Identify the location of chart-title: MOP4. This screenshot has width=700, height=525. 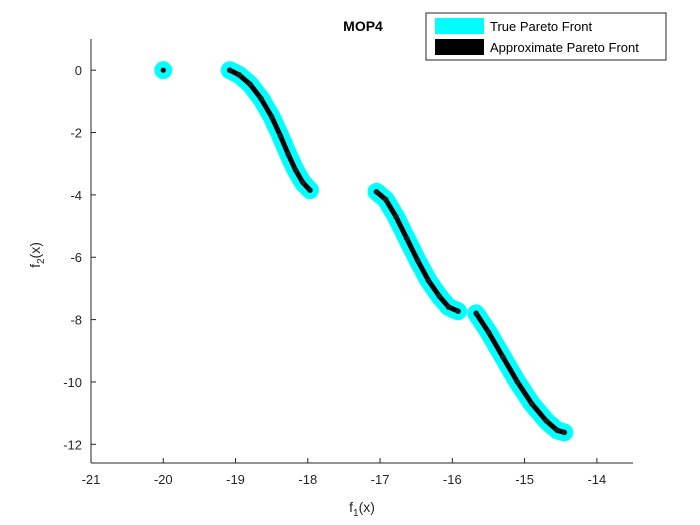
(363, 26).